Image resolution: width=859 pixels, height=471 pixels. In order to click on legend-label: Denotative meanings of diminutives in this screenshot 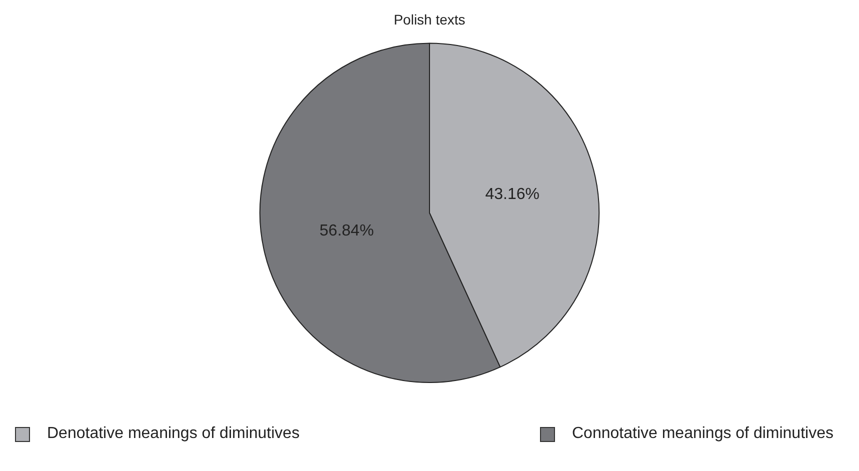, I will do `click(173, 434)`.